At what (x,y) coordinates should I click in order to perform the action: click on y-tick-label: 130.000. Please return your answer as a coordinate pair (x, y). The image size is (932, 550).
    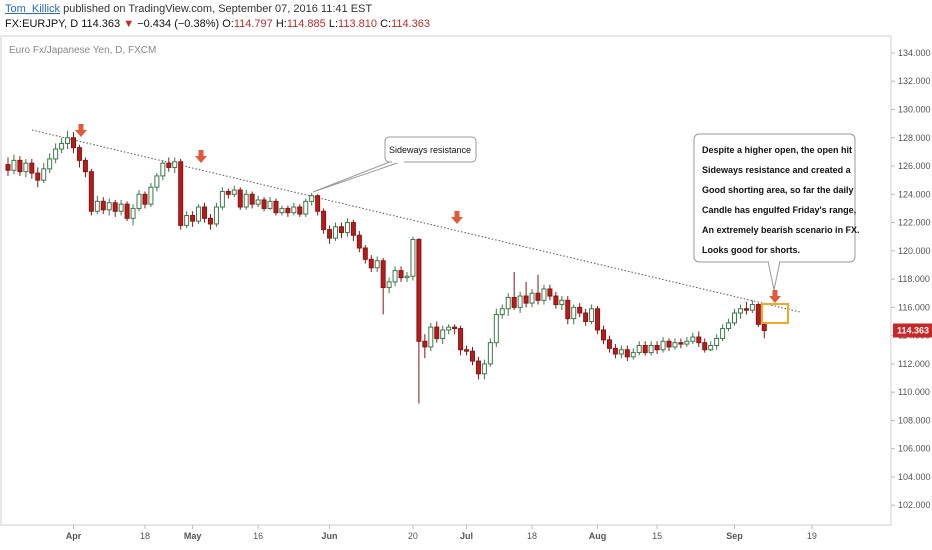
    Looking at the image, I should click on (914, 109).